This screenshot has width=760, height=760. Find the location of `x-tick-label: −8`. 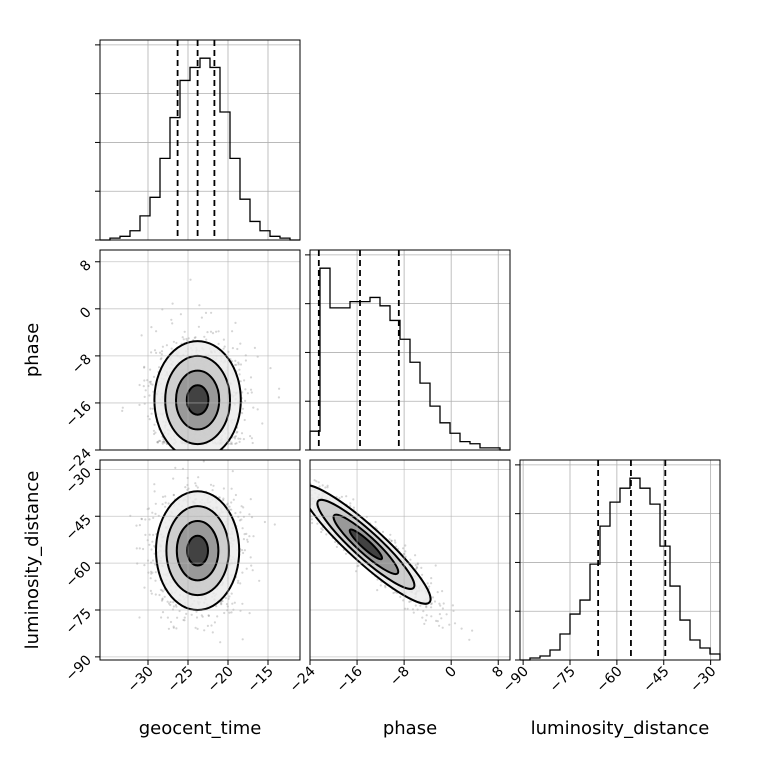

x-tick-label: −8 is located at coordinates (400, 677).